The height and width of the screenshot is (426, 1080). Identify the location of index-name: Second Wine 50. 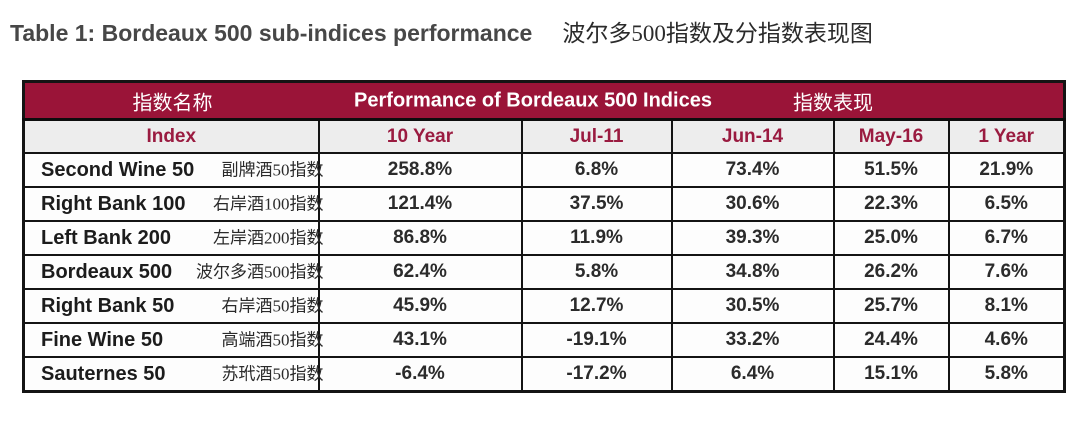
(118, 169).